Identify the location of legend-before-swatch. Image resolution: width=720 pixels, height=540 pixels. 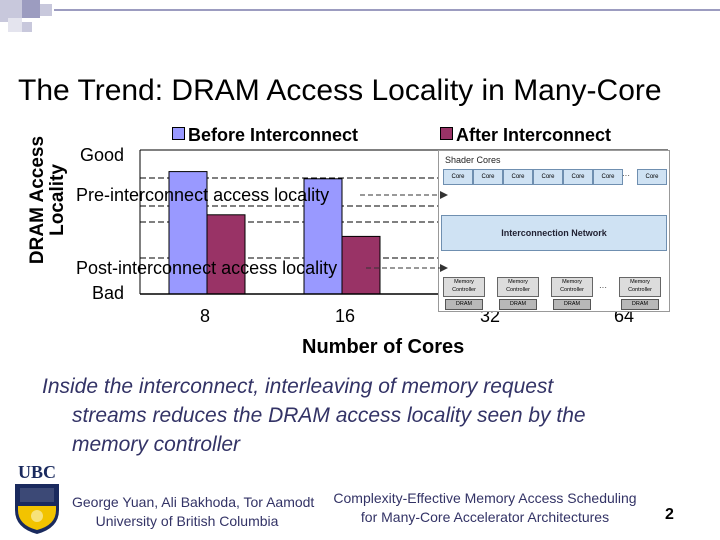
(178, 133).